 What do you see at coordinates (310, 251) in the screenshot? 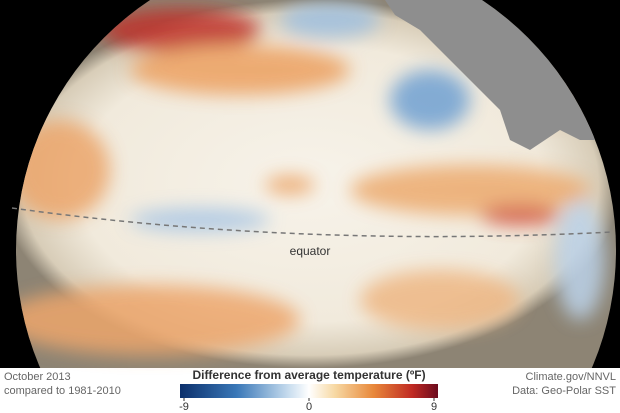
I see `annotation: equator` at bounding box center [310, 251].